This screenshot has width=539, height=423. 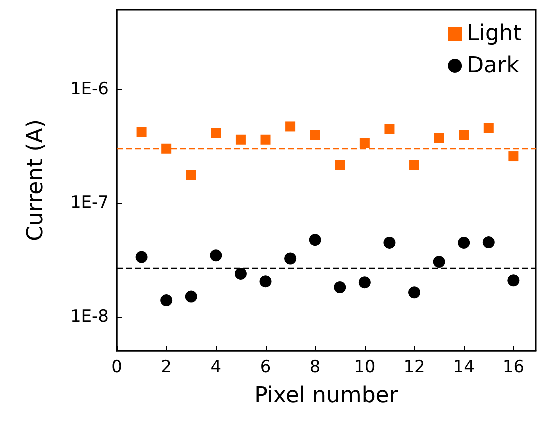 What do you see at coordinates (464, 368) in the screenshot?
I see `x-tick-label: 14` at bounding box center [464, 368].